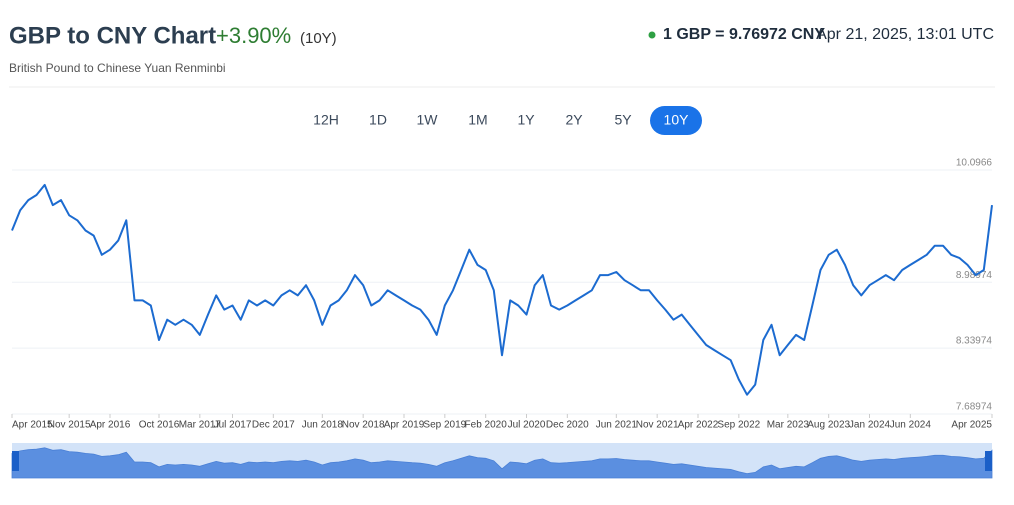  I want to click on range-button-label: 10Y, so click(677, 120).